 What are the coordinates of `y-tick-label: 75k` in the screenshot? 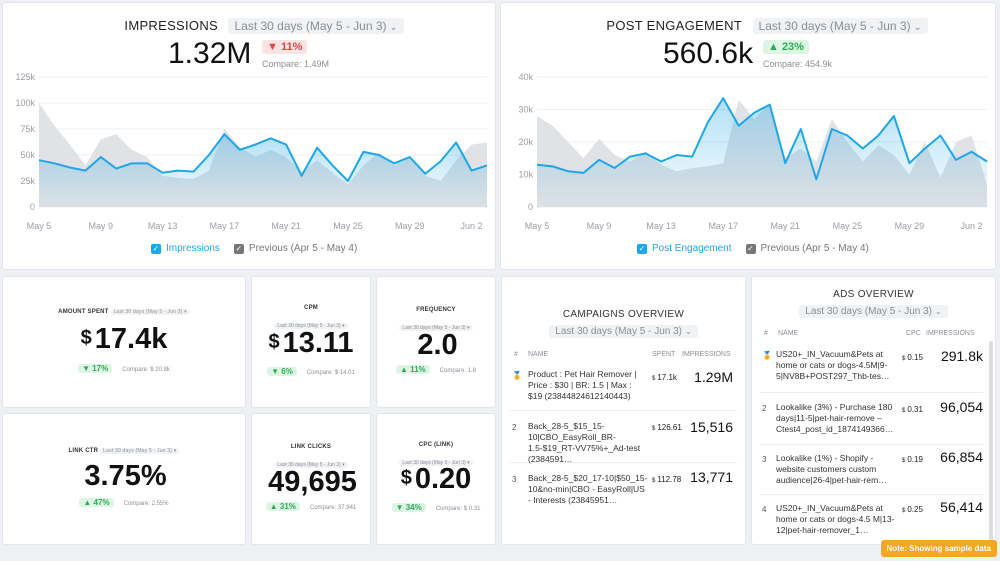 It's located at (27, 129).